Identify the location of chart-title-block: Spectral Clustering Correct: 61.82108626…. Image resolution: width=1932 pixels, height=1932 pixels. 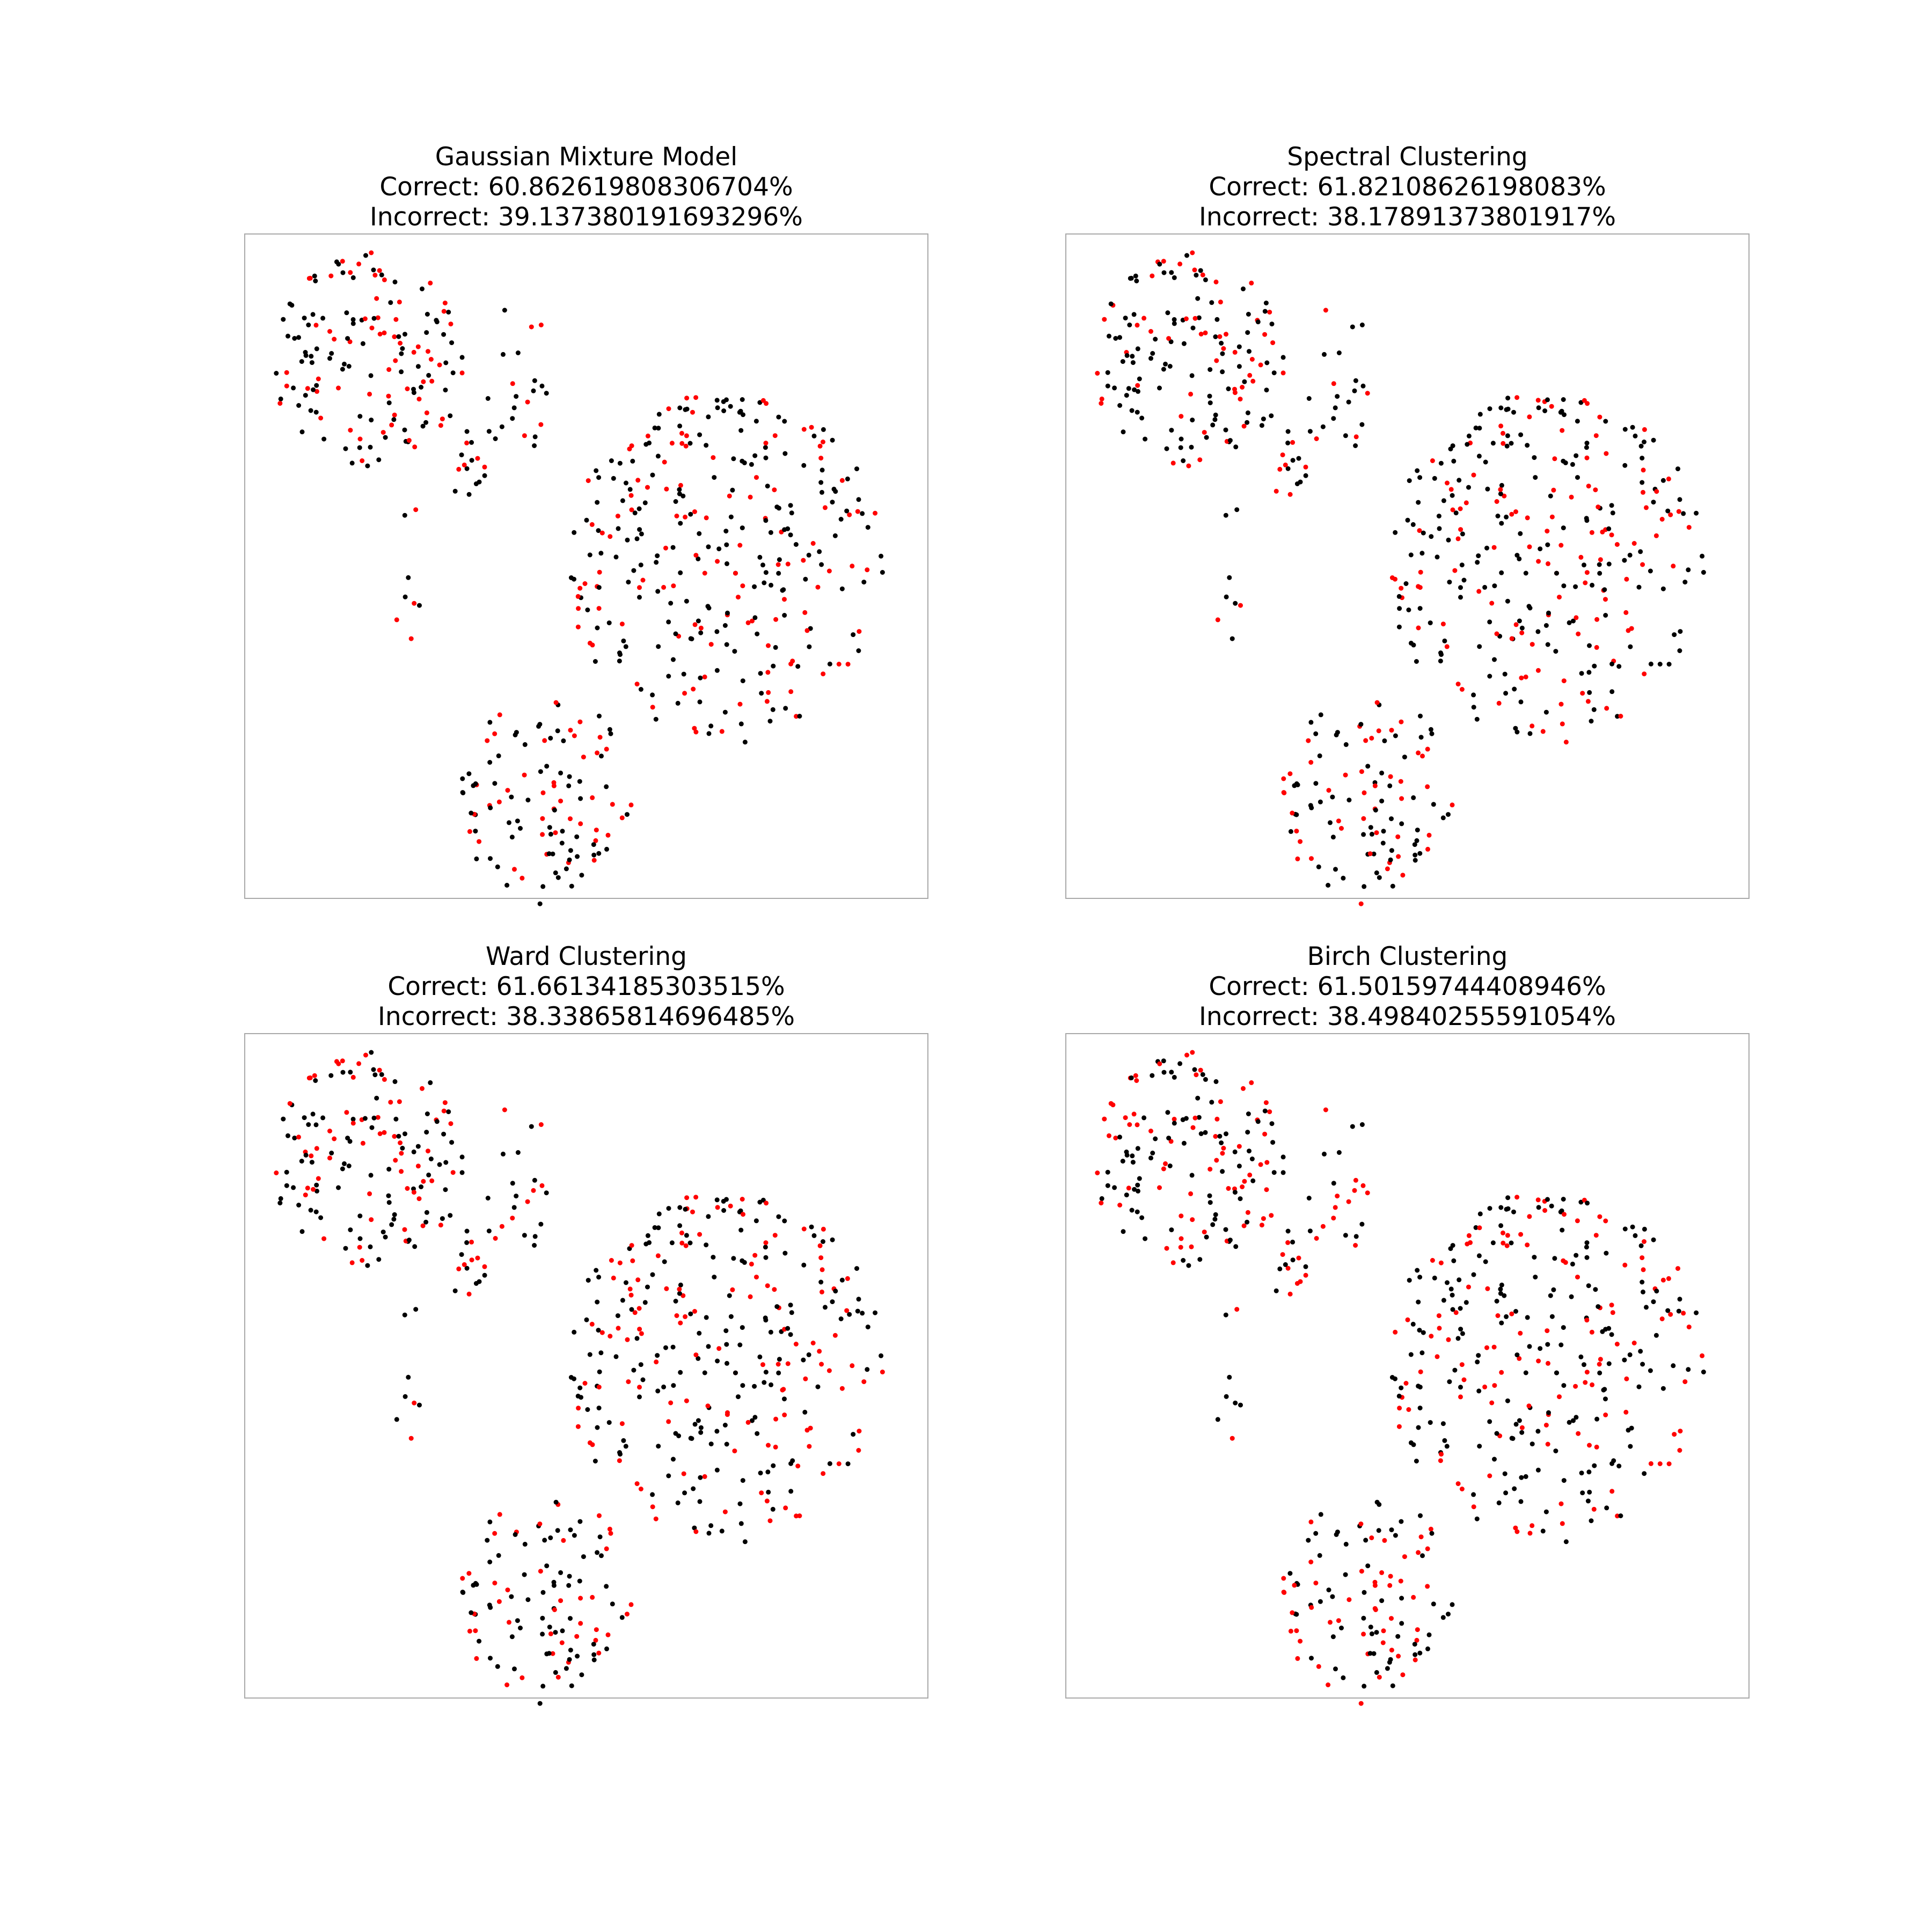
(1407, 187).